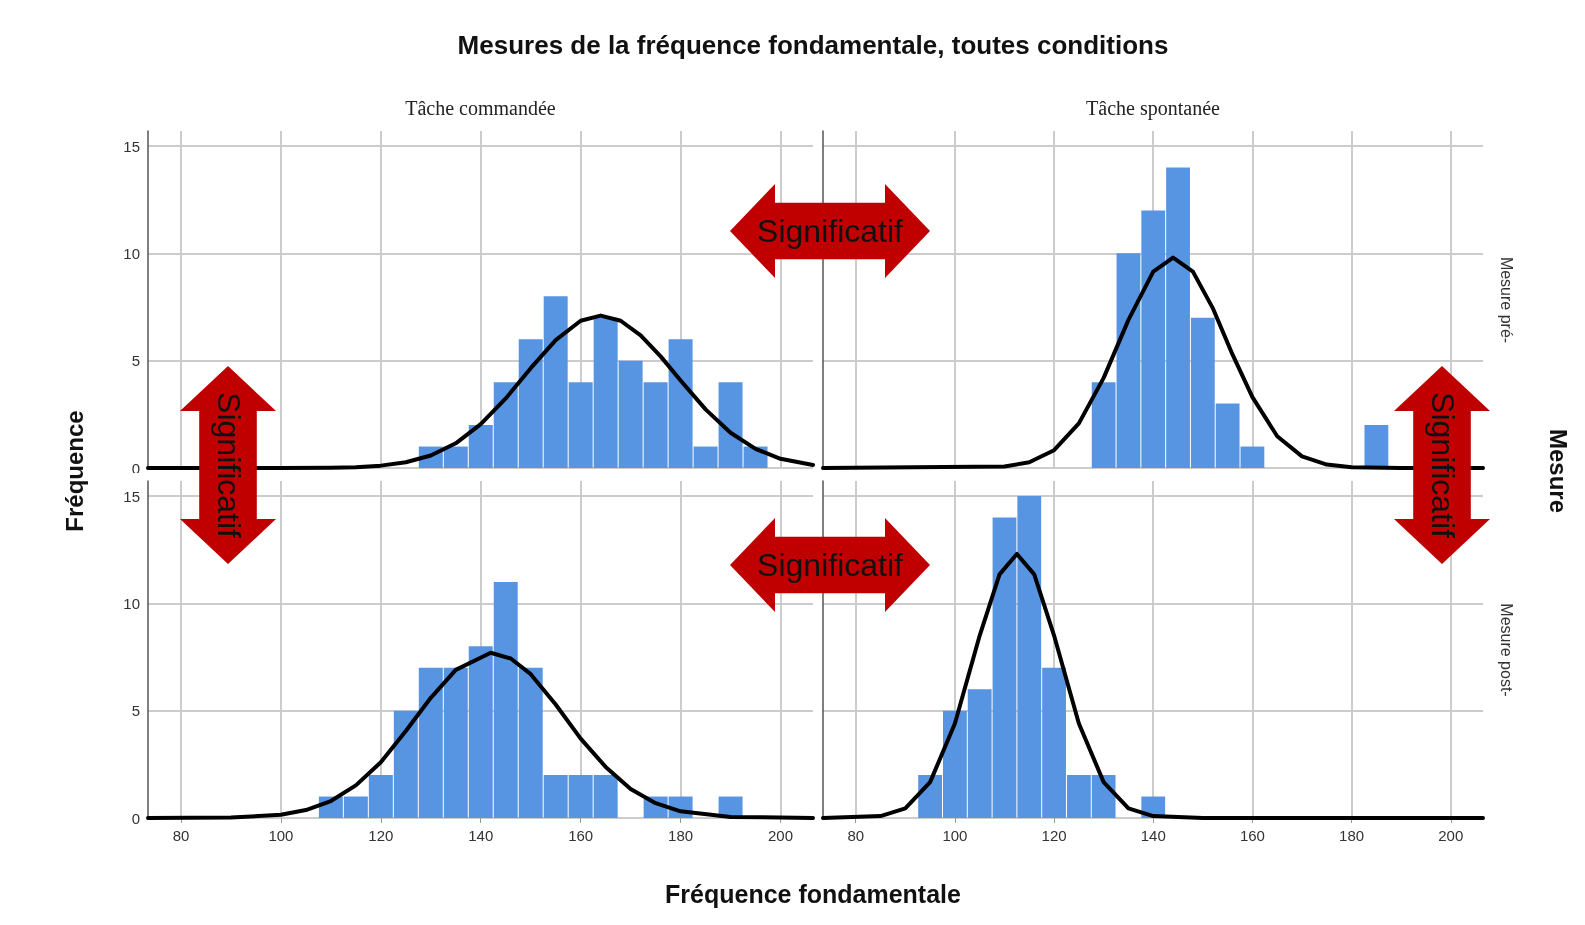 The image size is (1585, 925). What do you see at coordinates (75, 471) in the screenshot?
I see `y-axis-title: Fréquence` at bounding box center [75, 471].